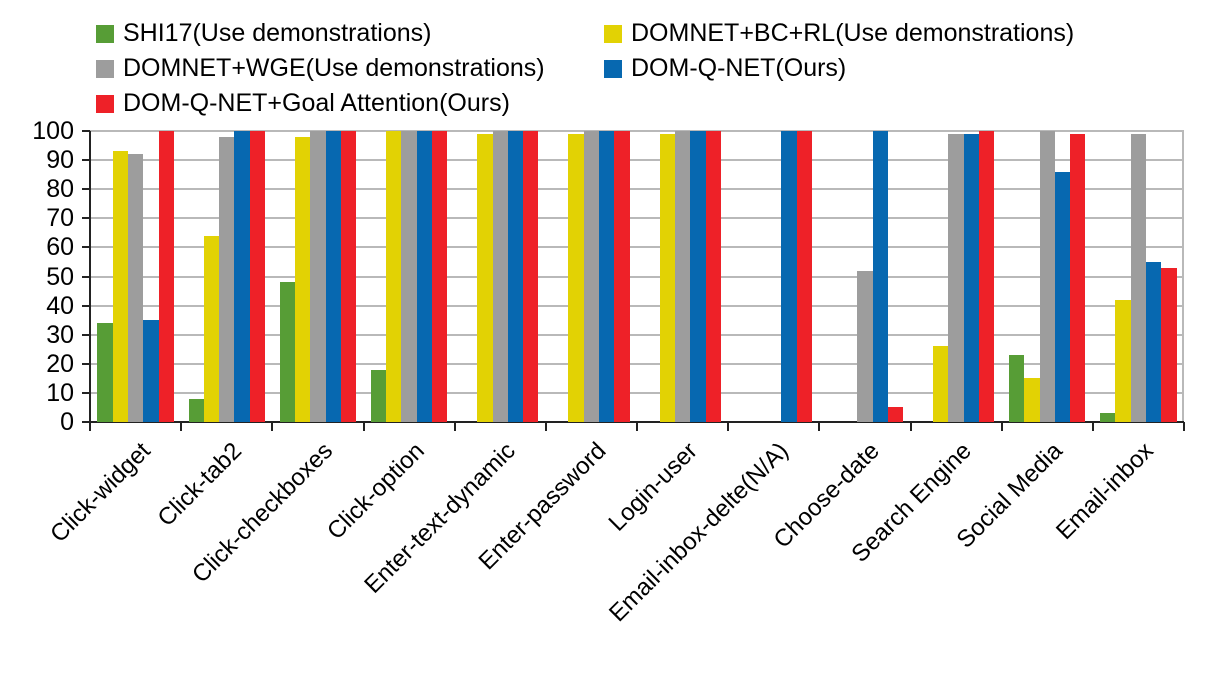 The height and width of the screenshot is (680, 1209). What do you see at coordinates (277, 33) in the screenshot?
I see `legend-label: SHI17(Use demonstrations)` at bounding box center [277, 33].